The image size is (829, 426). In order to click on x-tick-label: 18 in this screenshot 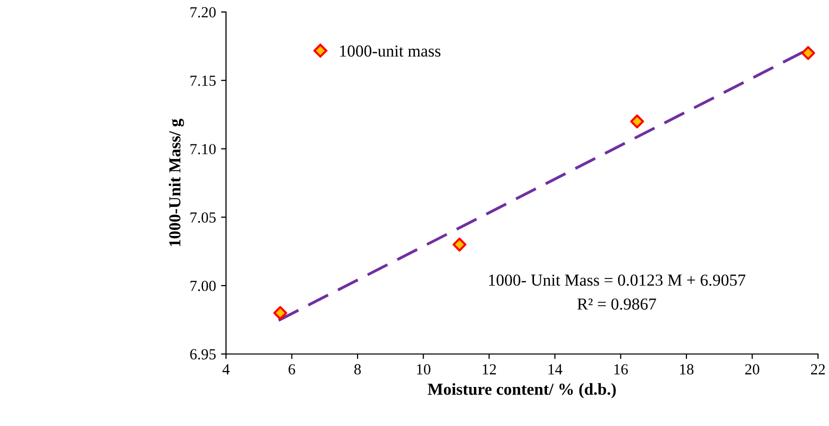, I will do `click(687, 369)`.